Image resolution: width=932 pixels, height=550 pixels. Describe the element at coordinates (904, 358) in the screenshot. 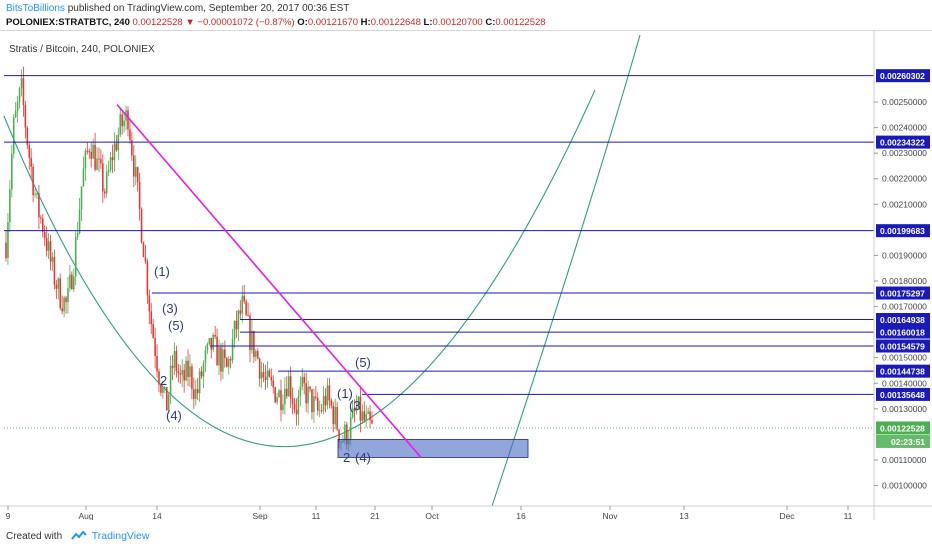

I see `y-tick-label: 0.00150000` at that location.